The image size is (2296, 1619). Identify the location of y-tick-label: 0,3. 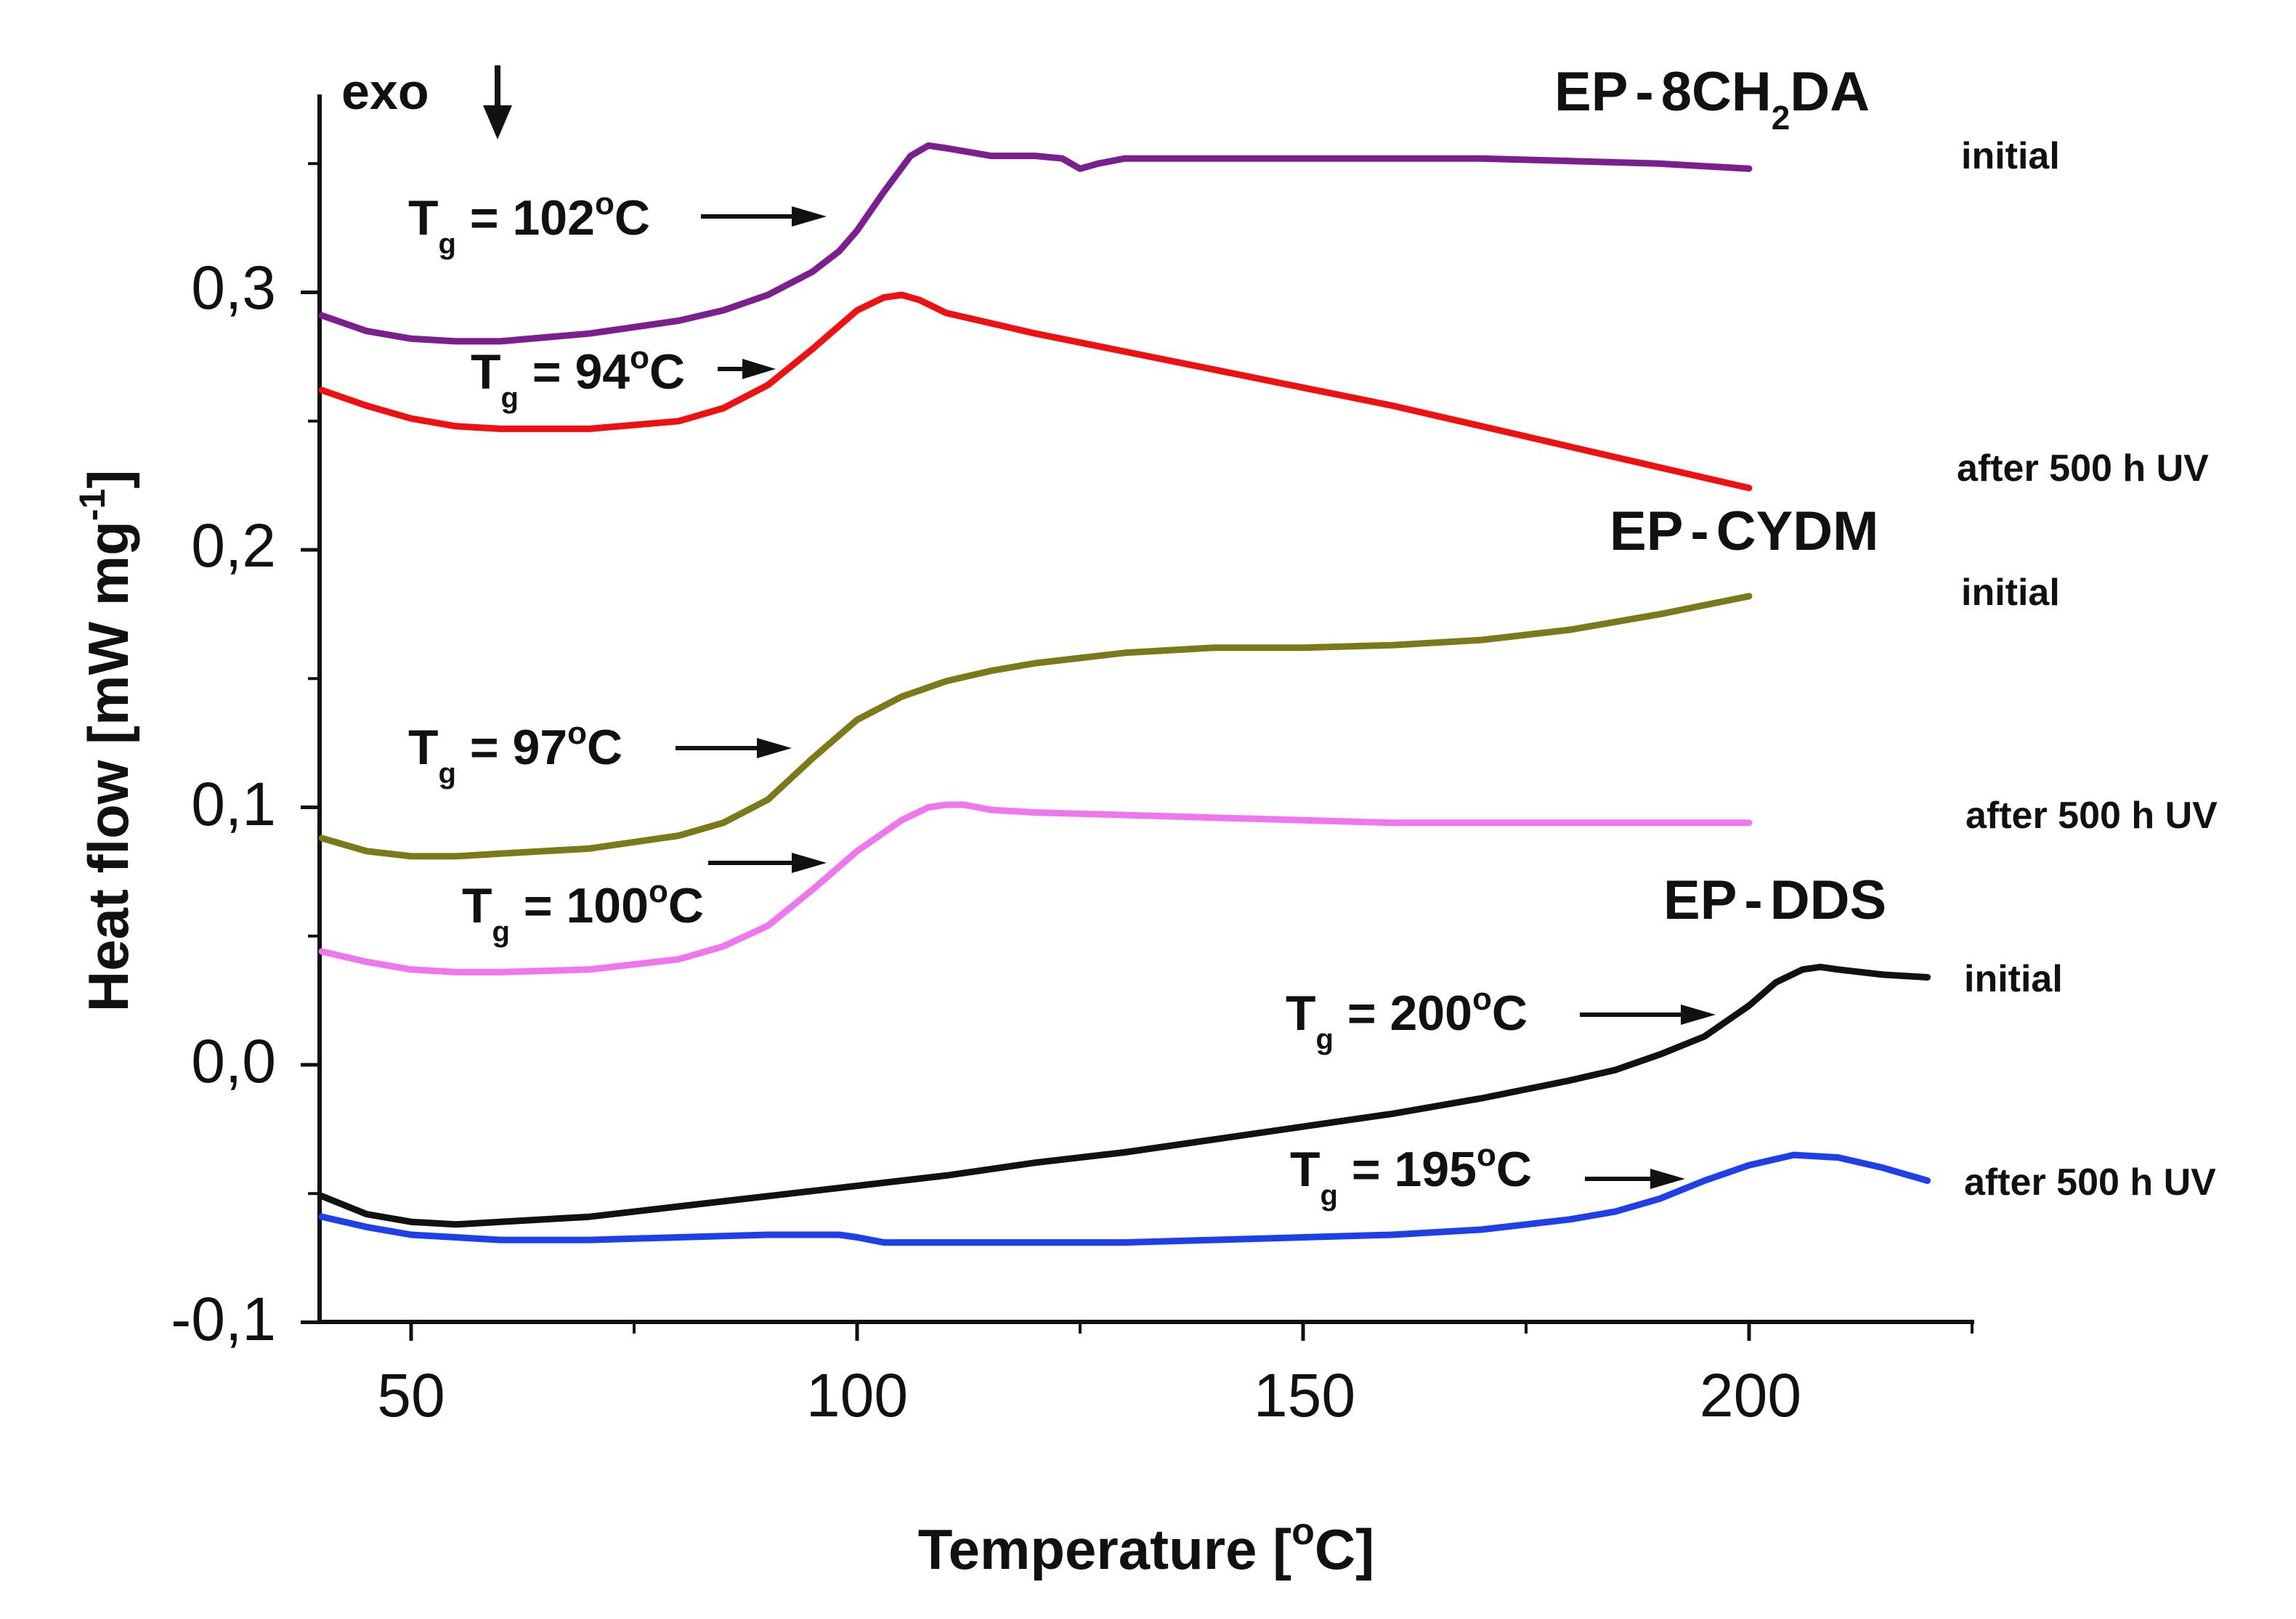
(234, 287).